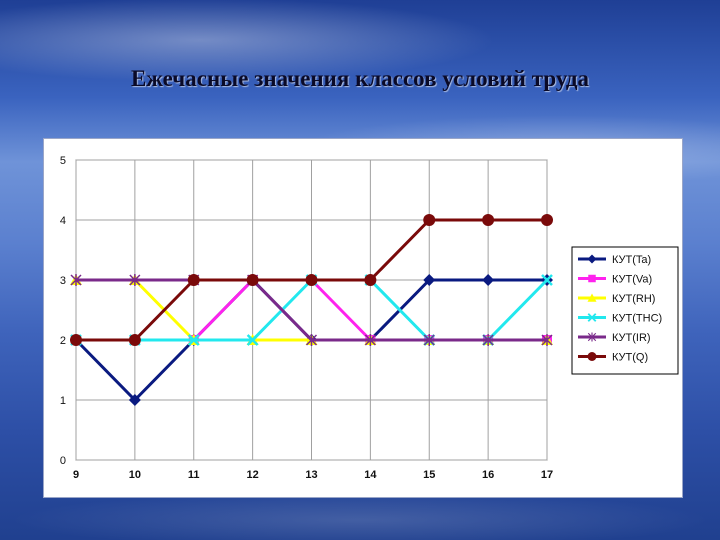 This screenshot has height=540, width=720. Describe the element at coordinates (488, 475) in the screenshot. I see `x-tick-label-16: 16` at that location.